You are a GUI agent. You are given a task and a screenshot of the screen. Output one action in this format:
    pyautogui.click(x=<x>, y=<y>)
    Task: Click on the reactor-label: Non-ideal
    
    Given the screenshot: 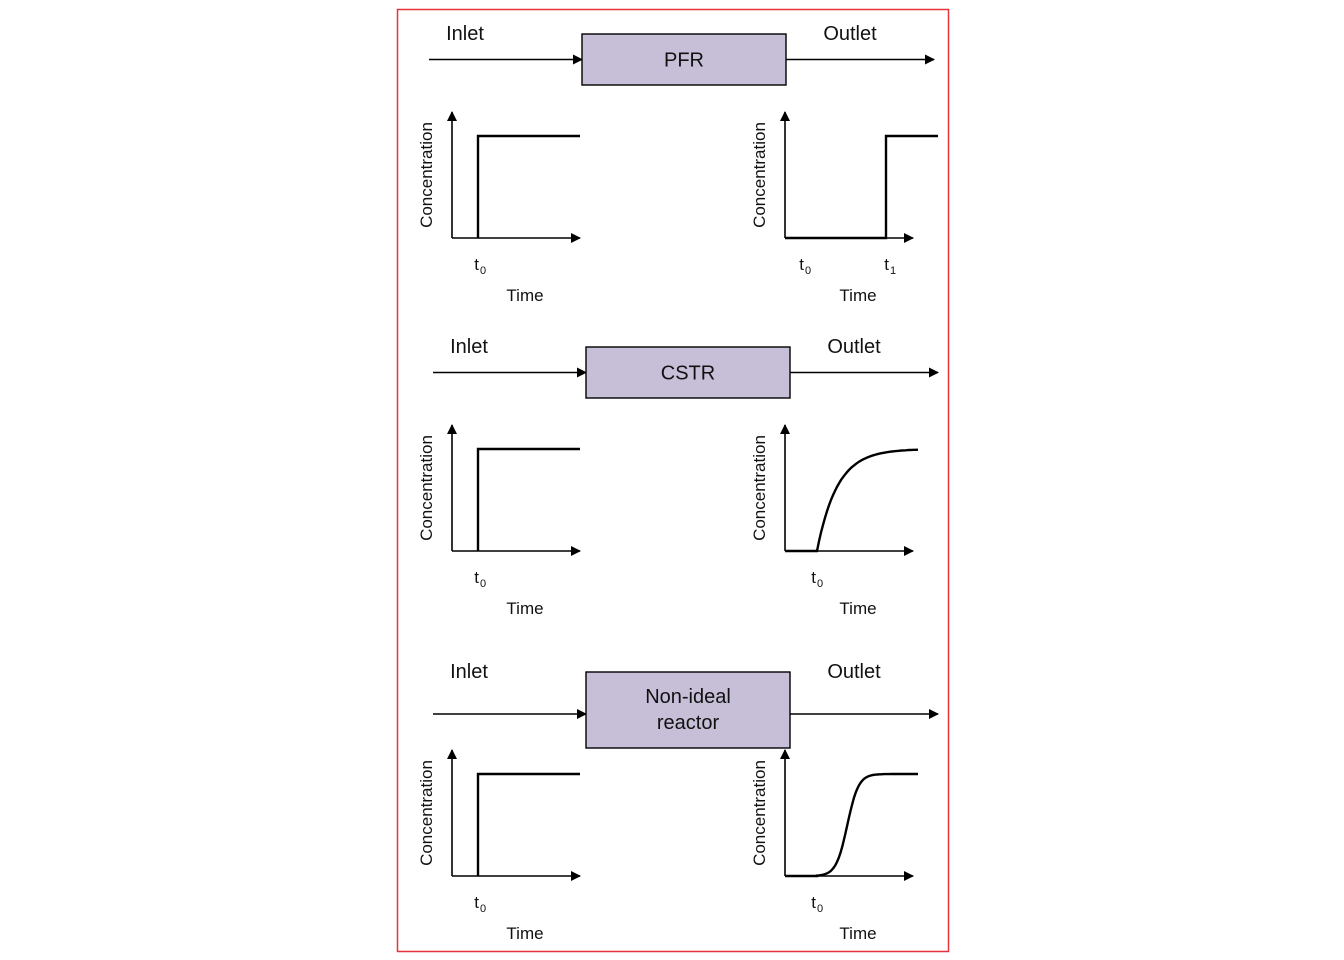 What is the action you would take?
    pyautogui.click(x=688, y=697)
    